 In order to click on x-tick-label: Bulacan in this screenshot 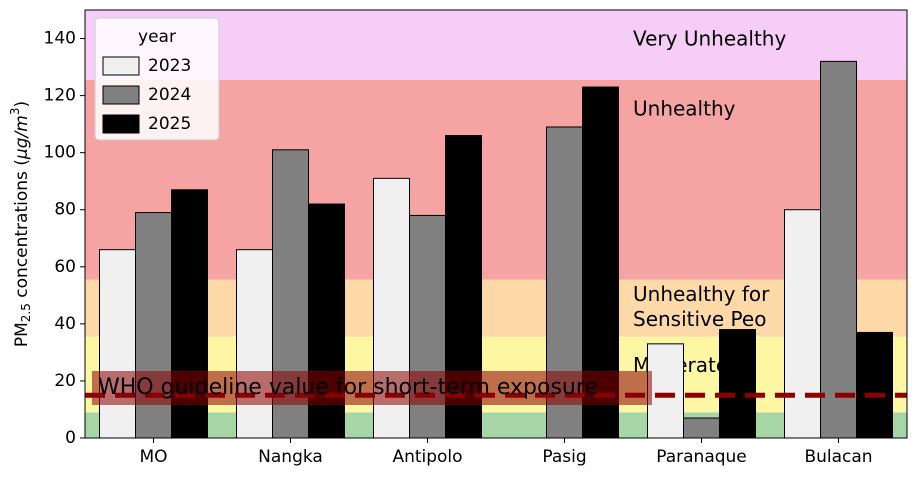, I will do `click(838, 457)`.